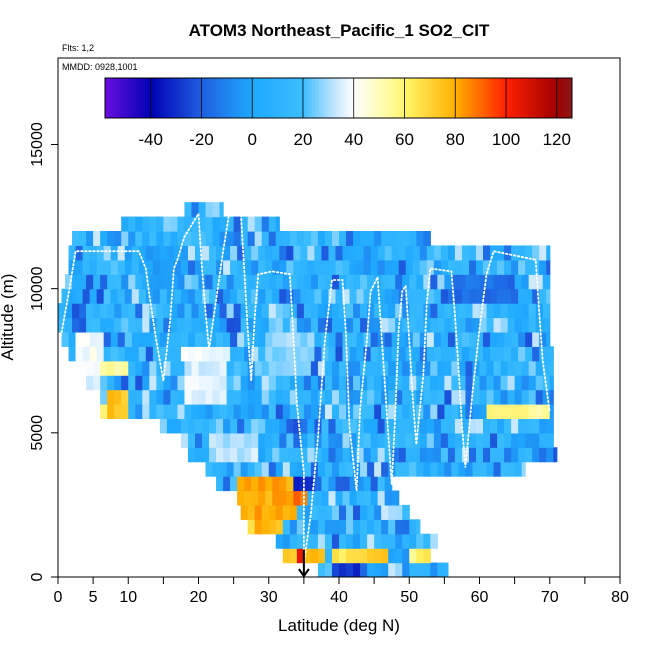  I want to click on x-tick-label: 50, so click(409, 597).